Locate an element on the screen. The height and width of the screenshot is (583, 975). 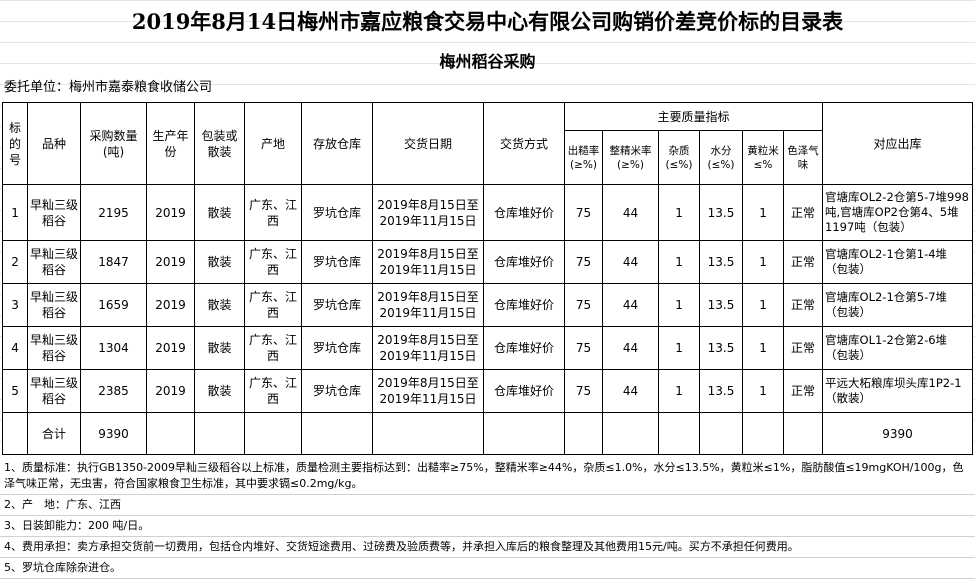
cell-qty: 2195 is located at coordinates (114, 212).